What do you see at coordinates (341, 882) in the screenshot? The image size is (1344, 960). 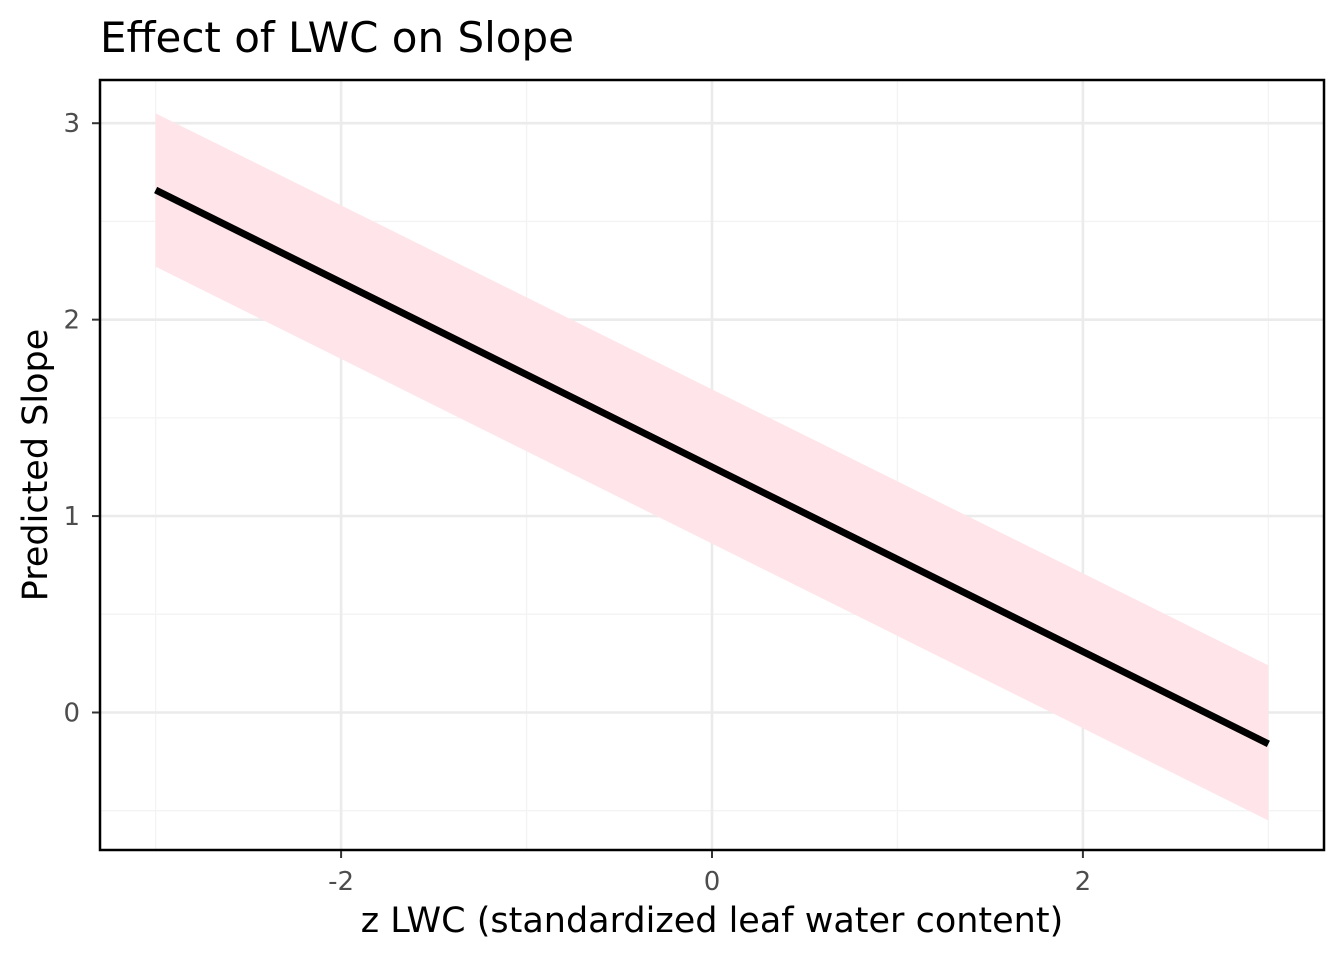 I see `x-tick-label: -2` at bounding box center [341, 882].